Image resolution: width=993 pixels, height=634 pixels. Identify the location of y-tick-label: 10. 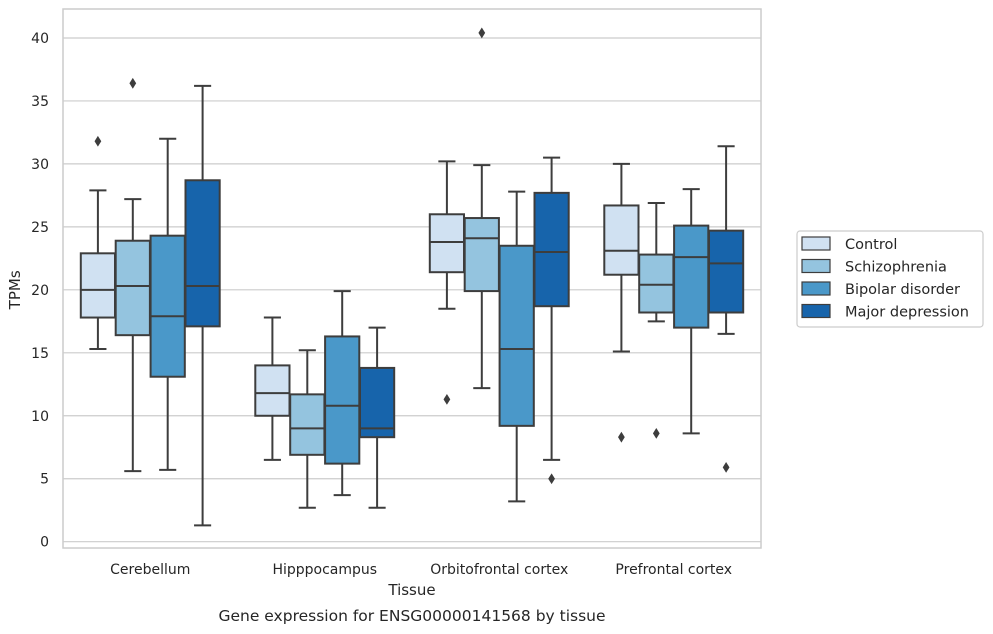
(40, 417).